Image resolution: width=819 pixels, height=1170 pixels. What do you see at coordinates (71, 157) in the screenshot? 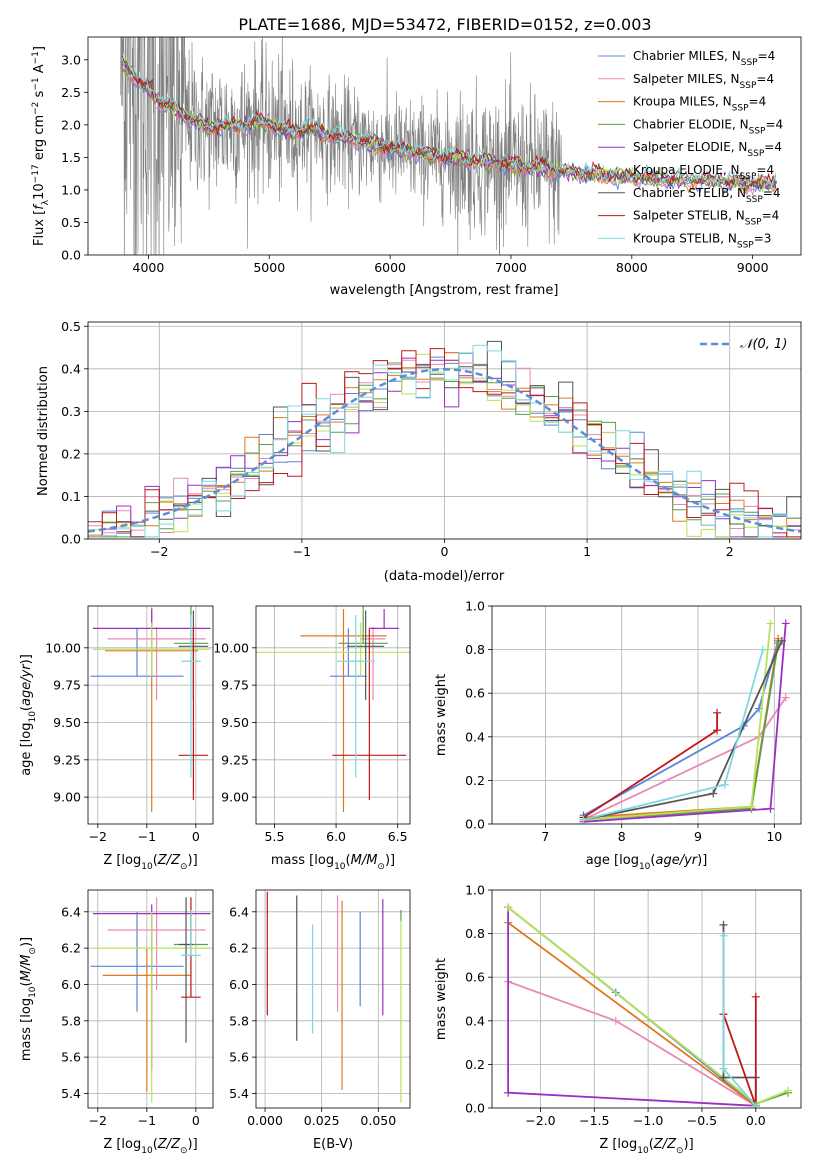
I see `y-tick-label: 1.5` at bounding box center [71, 157].